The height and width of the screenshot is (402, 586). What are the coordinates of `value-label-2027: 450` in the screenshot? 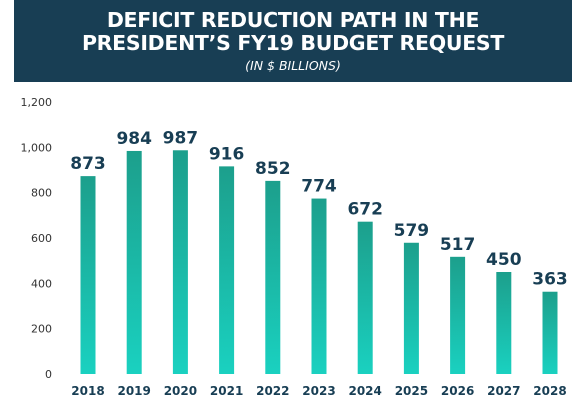 It's located at (504, 260).